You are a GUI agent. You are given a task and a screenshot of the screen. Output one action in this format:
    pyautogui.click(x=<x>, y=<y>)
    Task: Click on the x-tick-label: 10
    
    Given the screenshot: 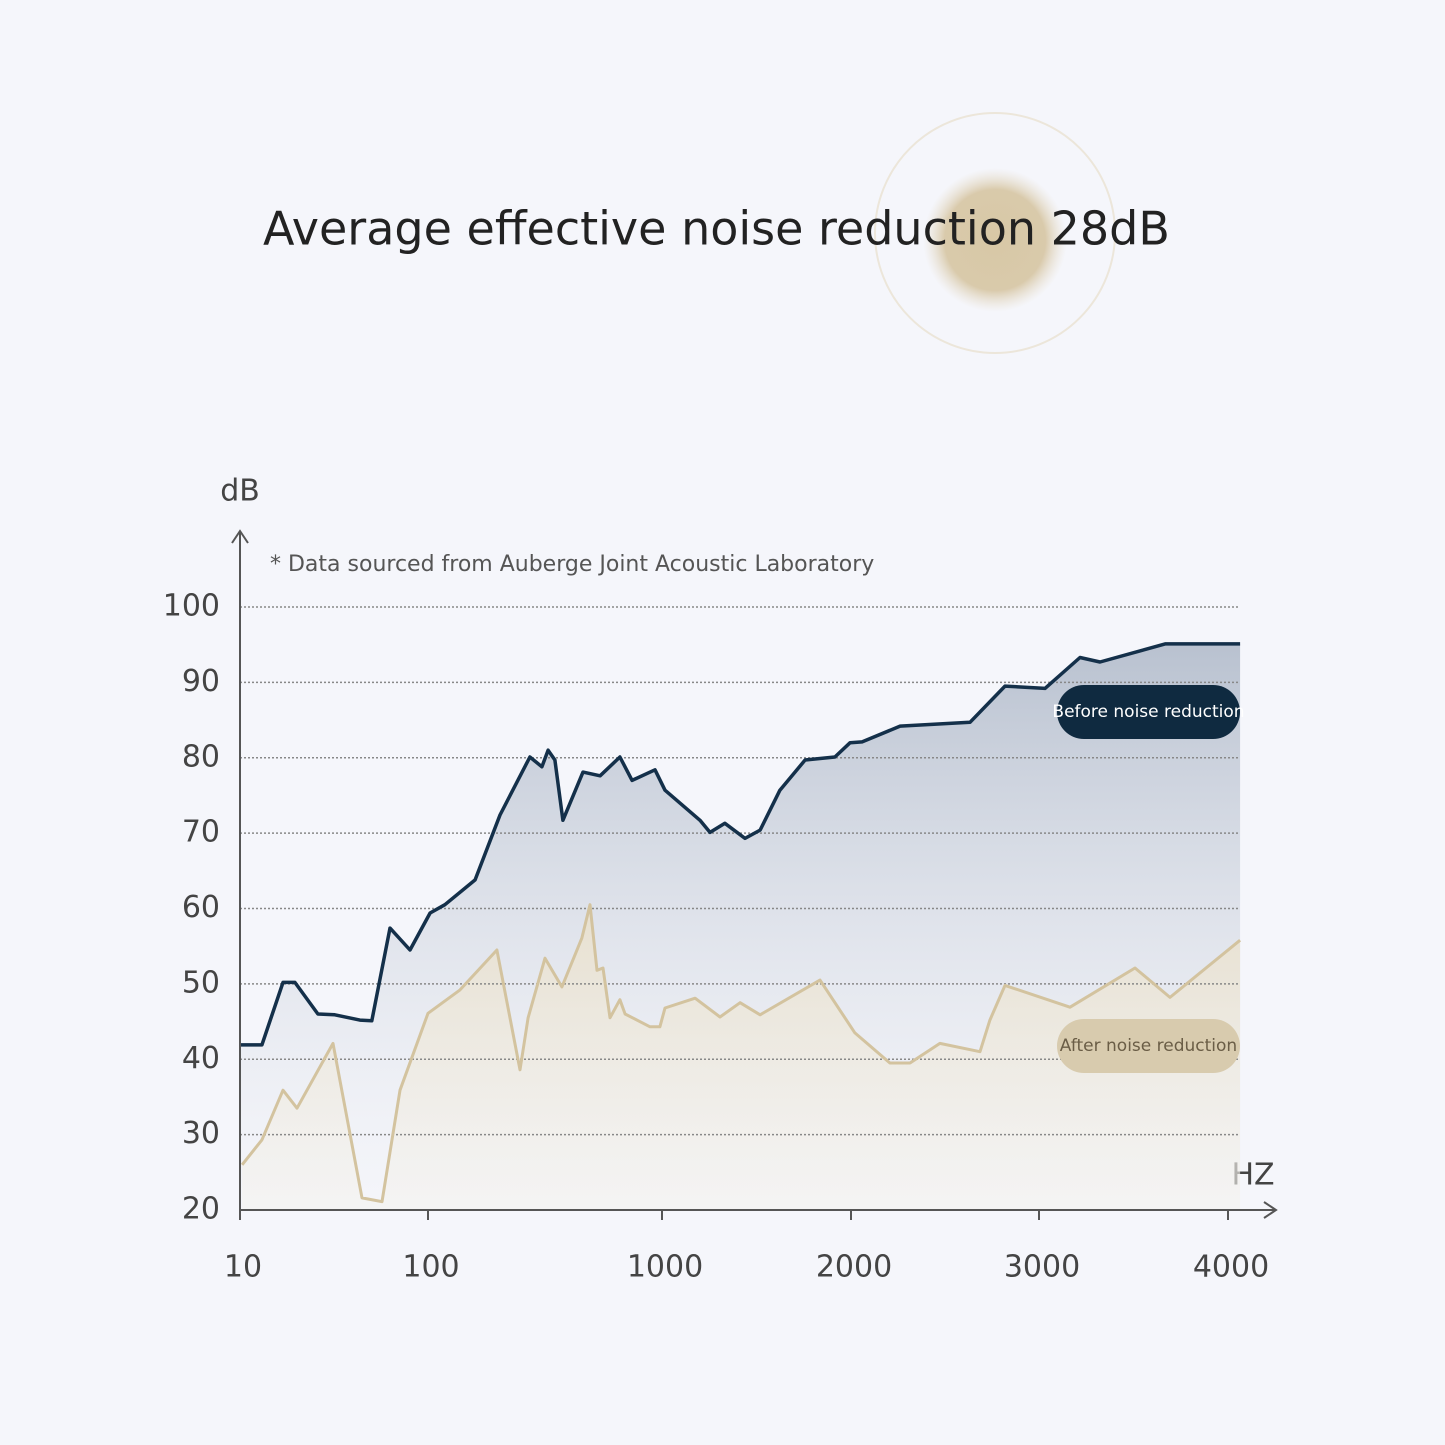 What is the action you would take?
    pyautogui.click(x=243, y=1267)
    